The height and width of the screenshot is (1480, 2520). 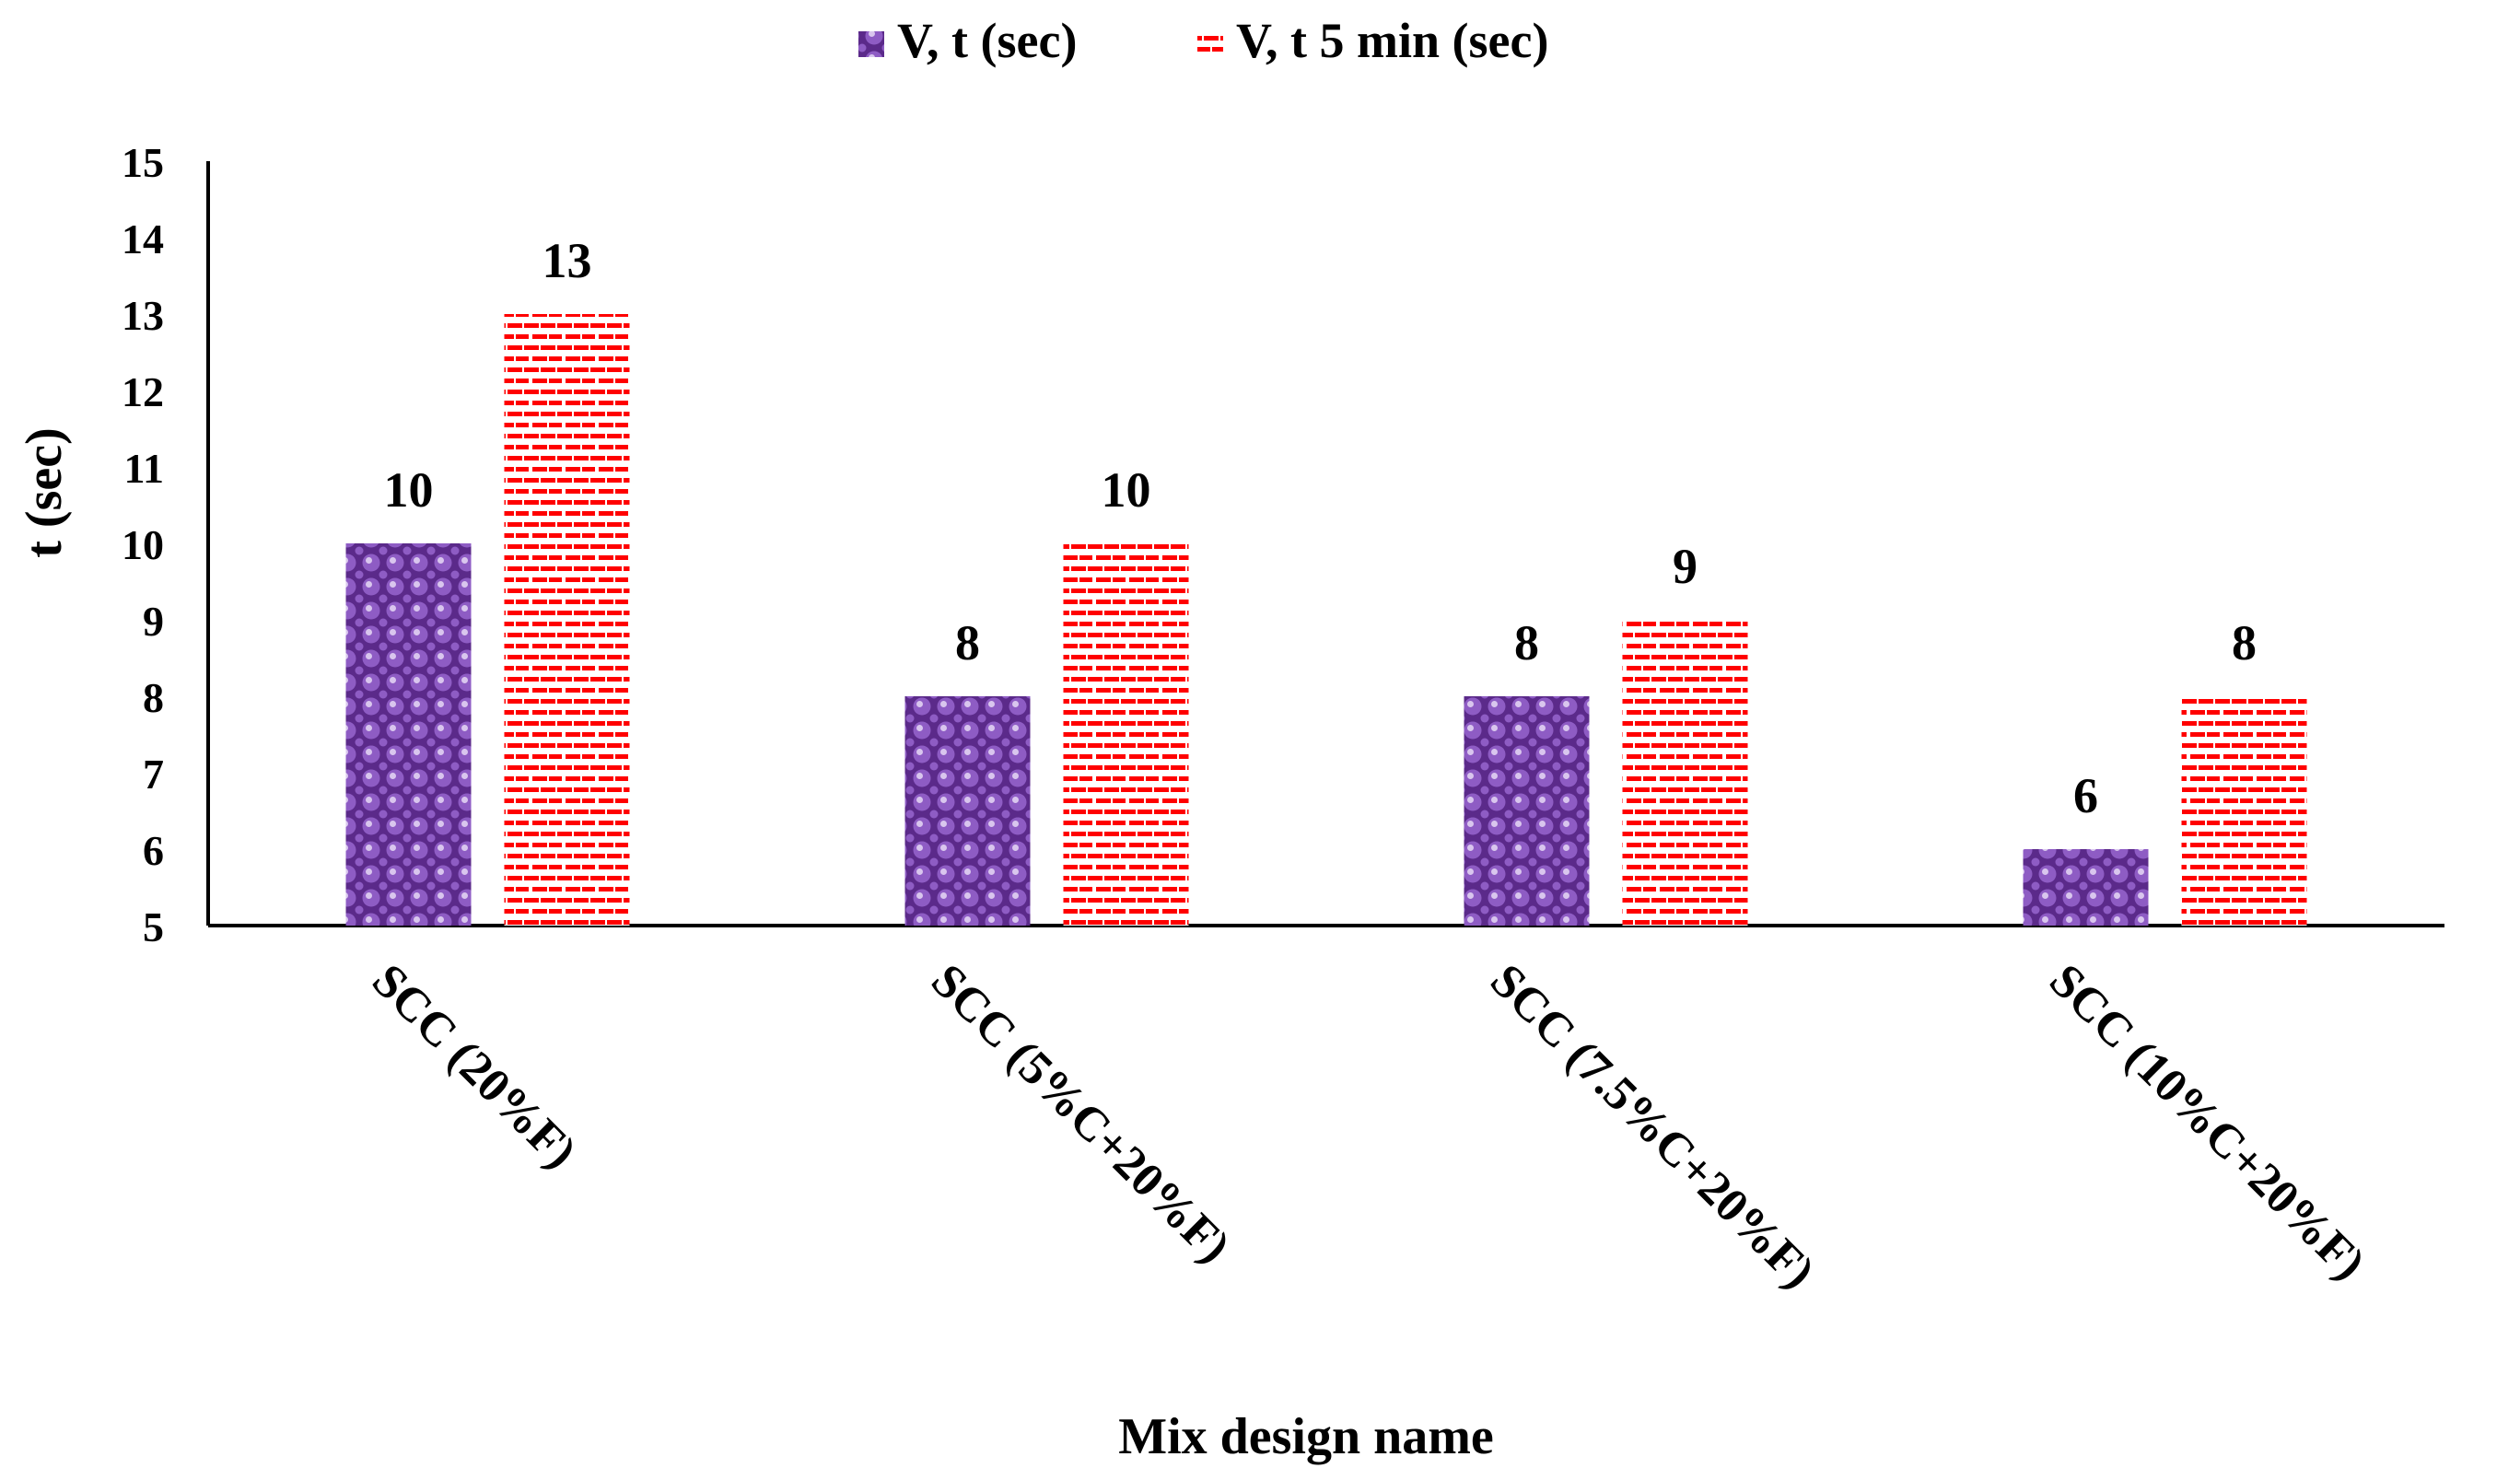 I want to click on legend: V, t (sec) V, t 5 min (sec), so click(x=1203, y=41).